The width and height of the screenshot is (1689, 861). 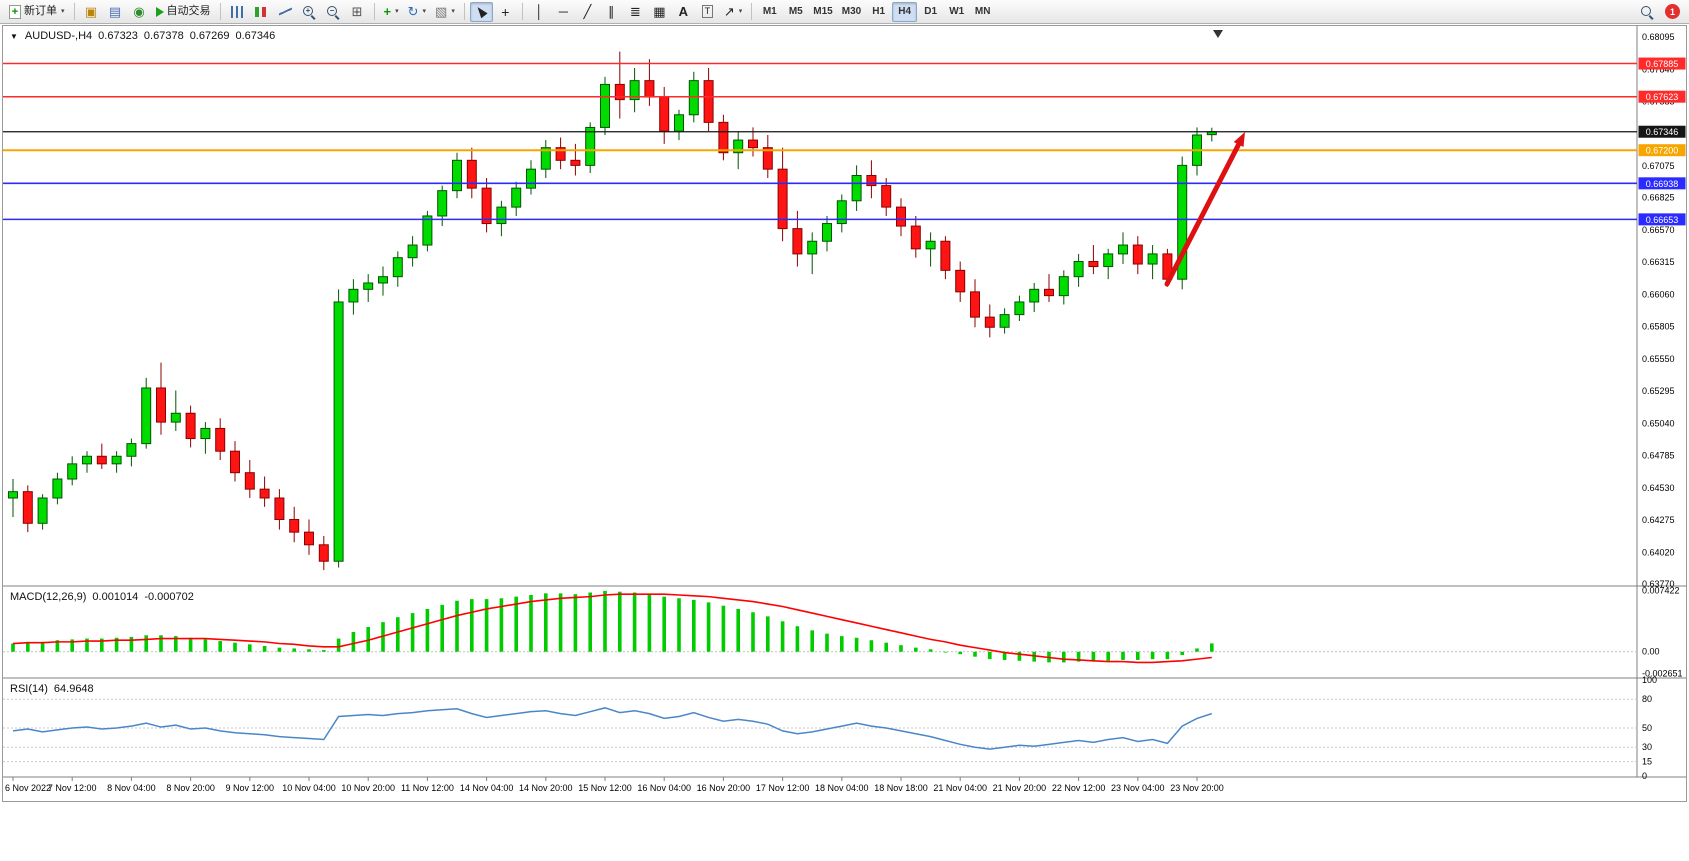 What do you see at coordinates (188, 11) in the screenshot?
I see `auto-trading-label: 自动交易` at bounding box center [188, 11].